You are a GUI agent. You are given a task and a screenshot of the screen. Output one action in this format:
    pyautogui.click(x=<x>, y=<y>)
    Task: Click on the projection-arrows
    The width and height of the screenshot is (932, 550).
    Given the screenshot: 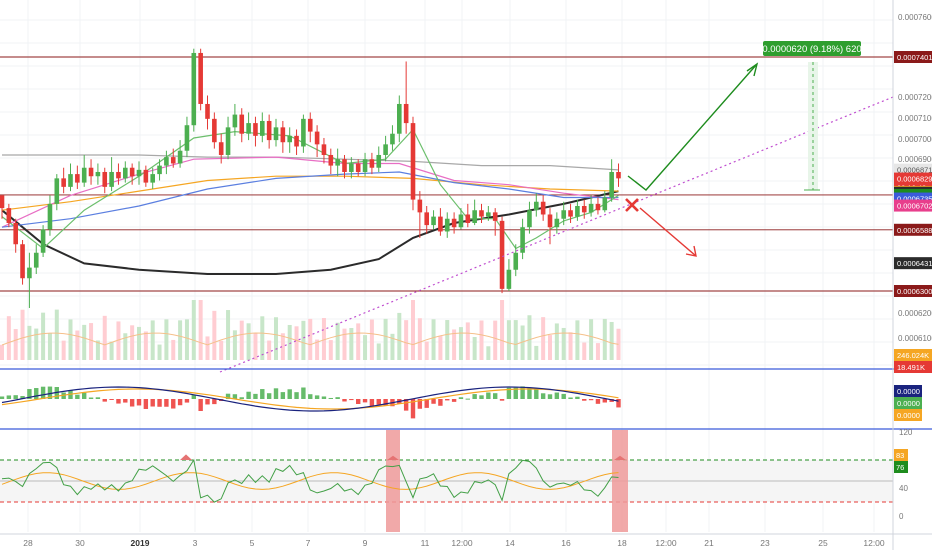 What is the action you would take?
    pyautogui.click(x=692, y=159)
    